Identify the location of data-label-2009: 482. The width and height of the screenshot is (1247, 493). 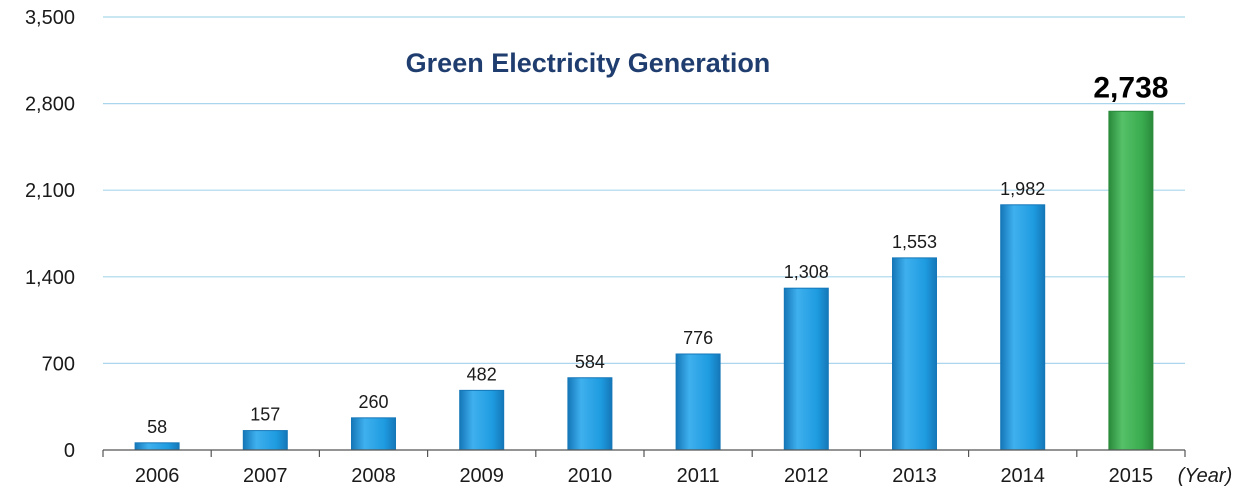
(482, 374).